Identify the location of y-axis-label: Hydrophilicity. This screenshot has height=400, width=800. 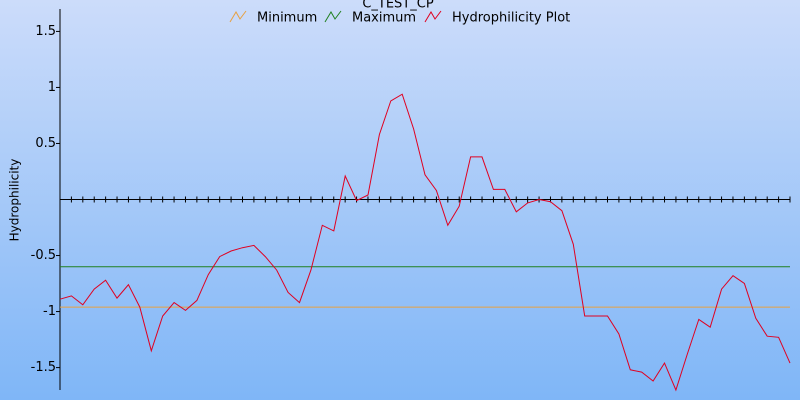
(15, 200).